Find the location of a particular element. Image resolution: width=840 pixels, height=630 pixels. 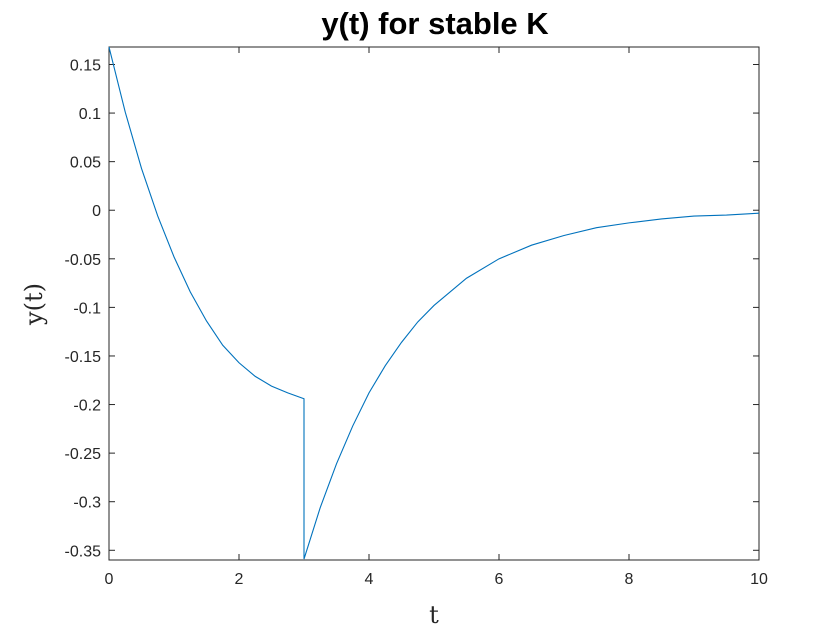

x-axis-label: t is located at coordinates (434, 615).